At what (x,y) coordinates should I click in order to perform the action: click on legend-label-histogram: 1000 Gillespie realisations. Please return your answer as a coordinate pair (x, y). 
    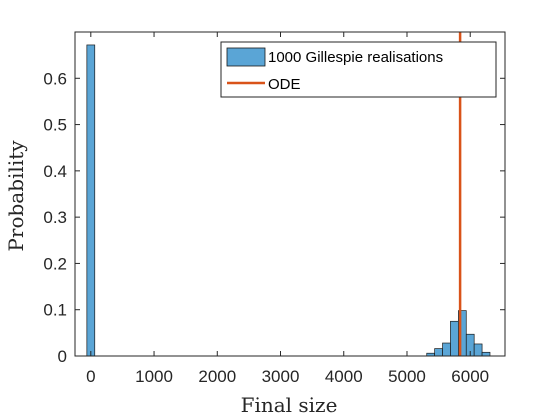
    Looking at the image, I should click on (355, 57).